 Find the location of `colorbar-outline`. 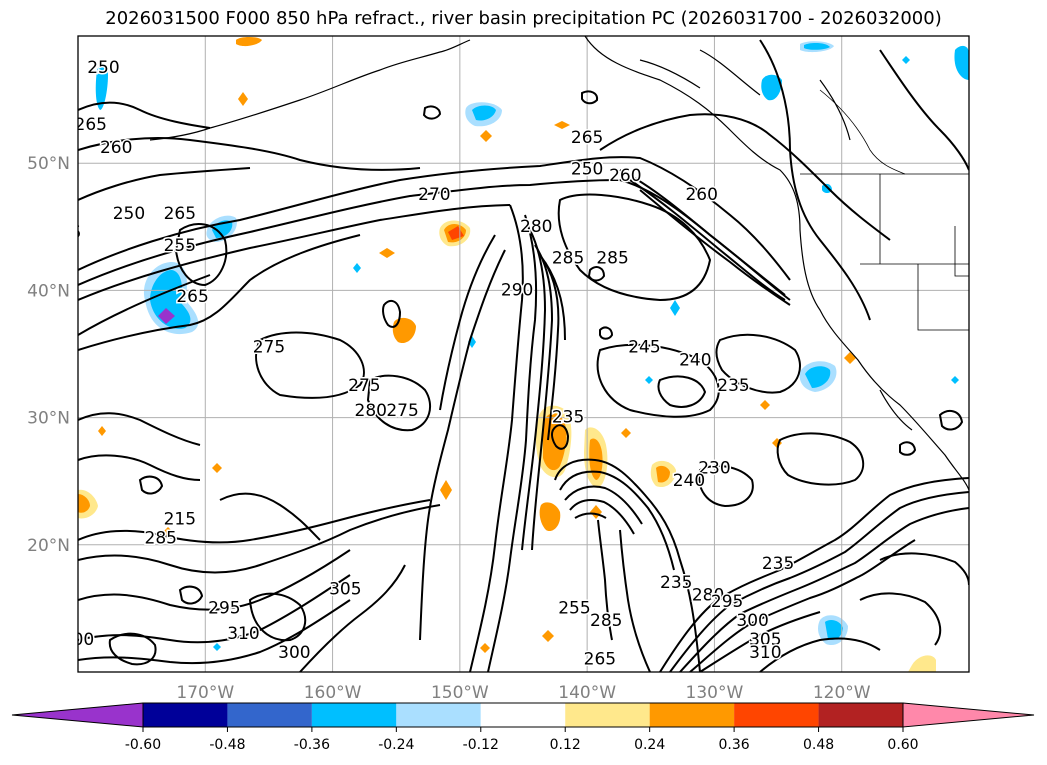

colorbar-outline is located at coordinates (523, 715).